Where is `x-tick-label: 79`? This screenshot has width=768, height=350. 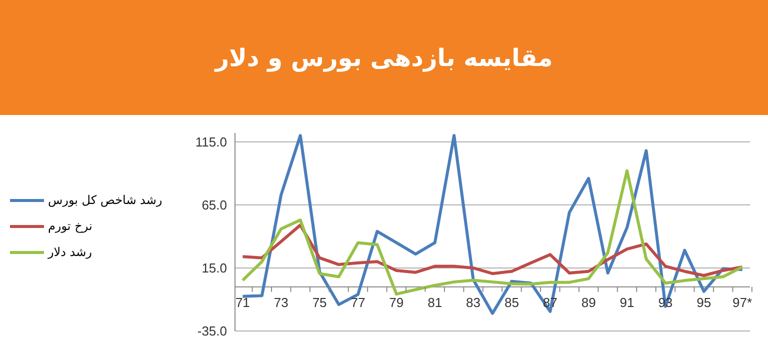 x-tick-label: 79 is located at coordinates (396, 302).